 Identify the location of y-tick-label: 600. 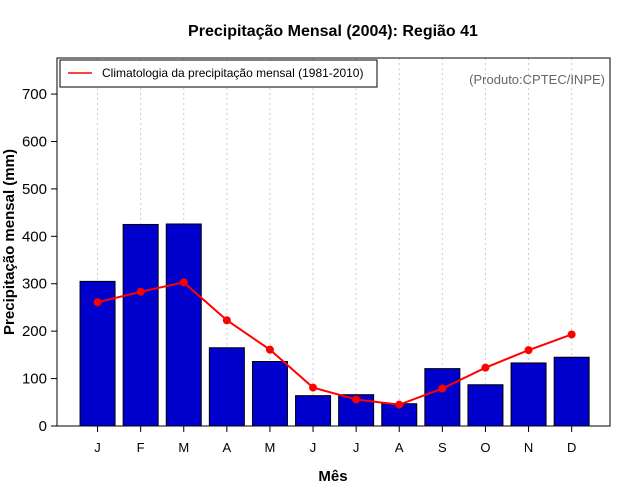
(34, 141).